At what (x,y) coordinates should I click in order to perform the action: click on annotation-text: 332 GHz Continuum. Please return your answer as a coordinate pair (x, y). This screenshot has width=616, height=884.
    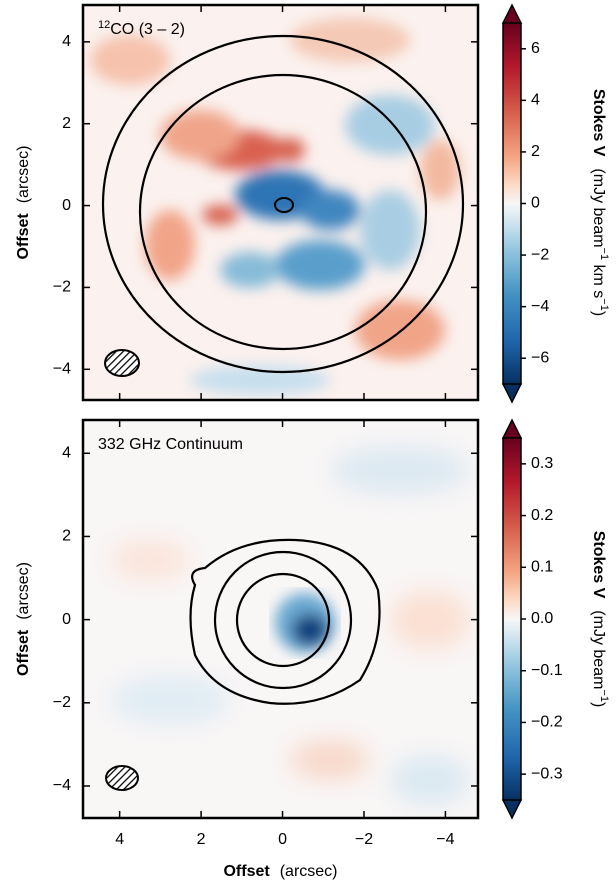
    Looking at the image, I should click on (170, 444).